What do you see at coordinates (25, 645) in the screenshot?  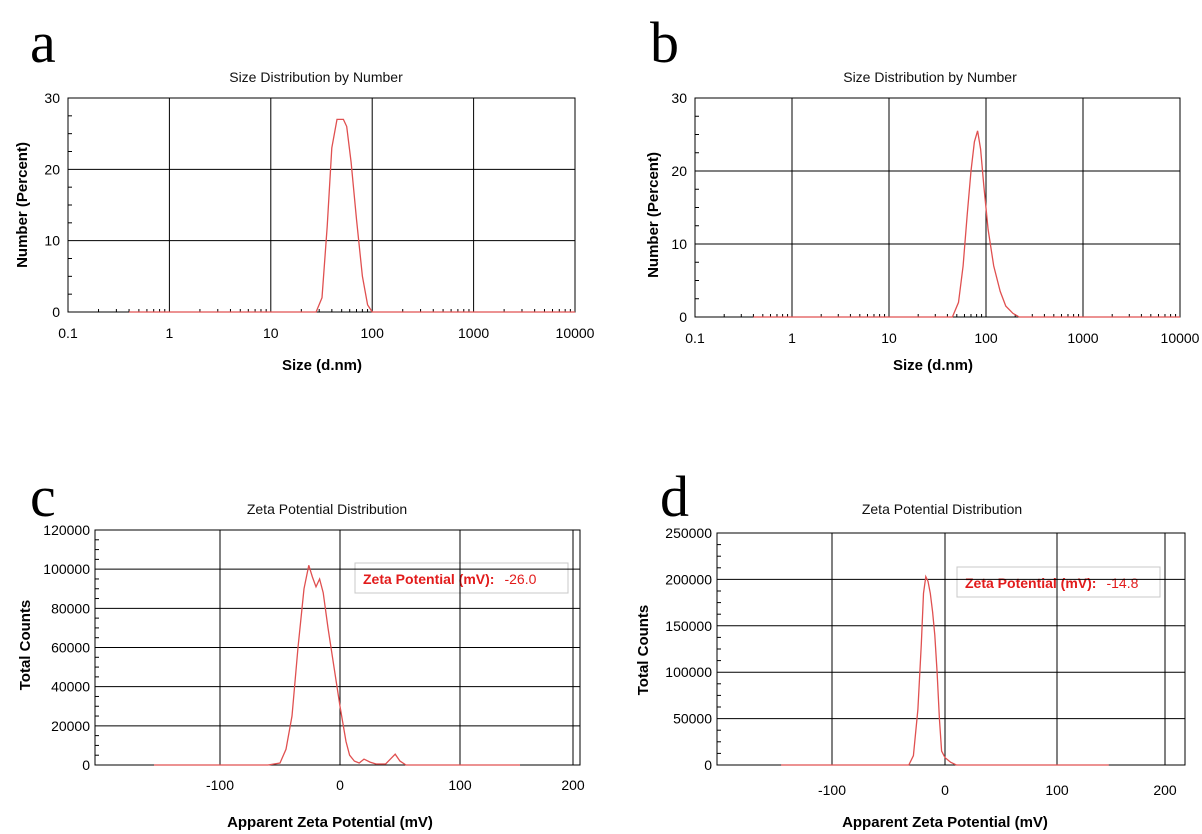 I see `y-axis-label-c: Total Counts` at bounding box center [25, 645].